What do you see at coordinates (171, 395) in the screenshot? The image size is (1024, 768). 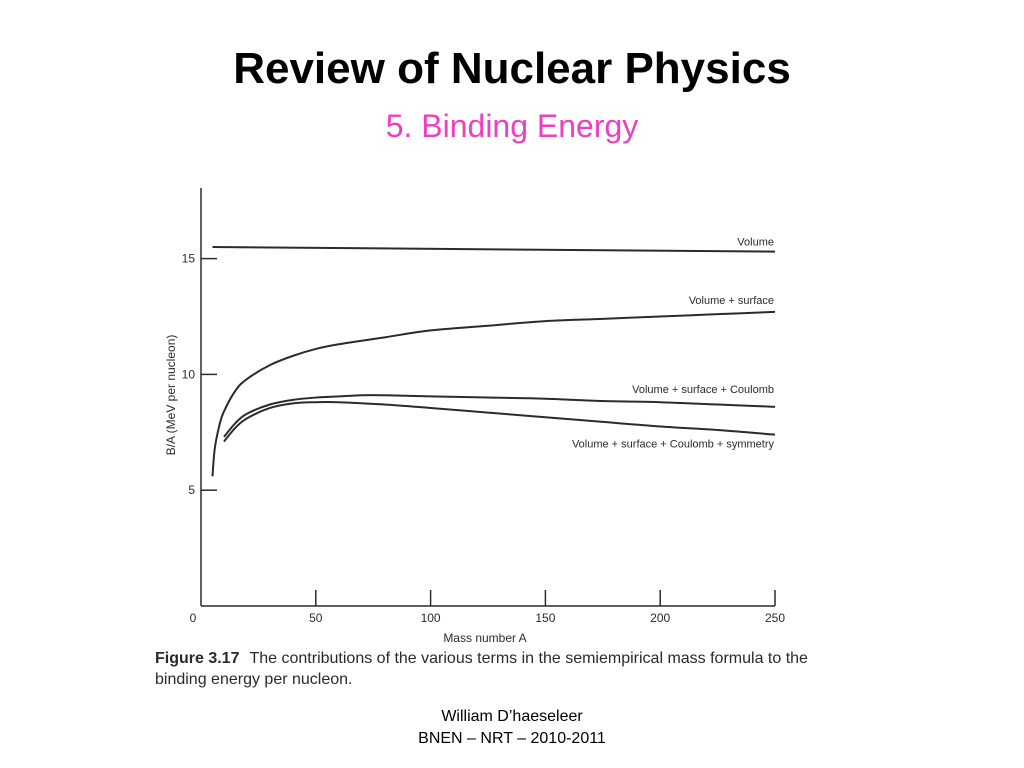 I see `y-axis-label: B/A (MeV per nucleon)` at bounding box center [171, 395].